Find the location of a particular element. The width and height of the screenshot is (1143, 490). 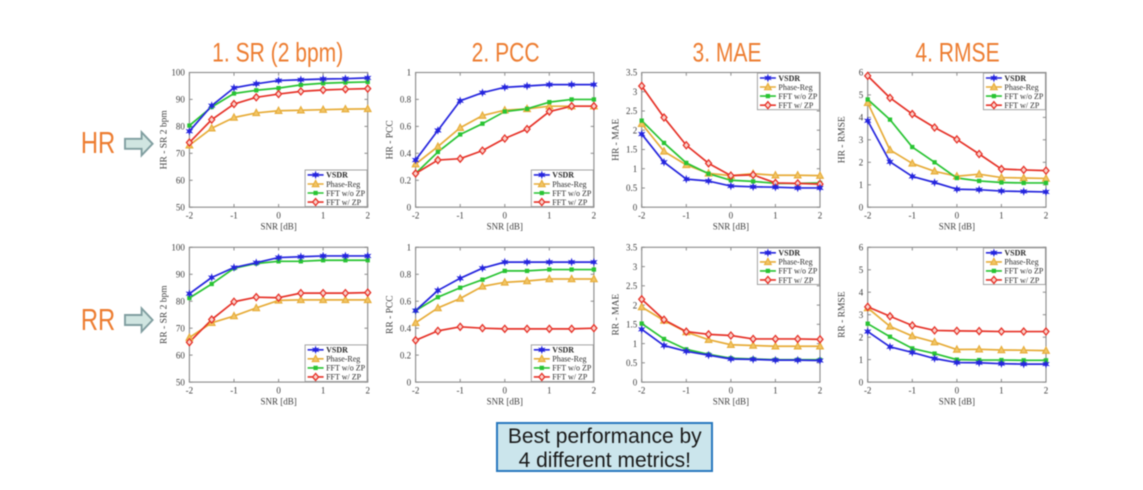

svg-text: HR is located at coordinates (98, 142).